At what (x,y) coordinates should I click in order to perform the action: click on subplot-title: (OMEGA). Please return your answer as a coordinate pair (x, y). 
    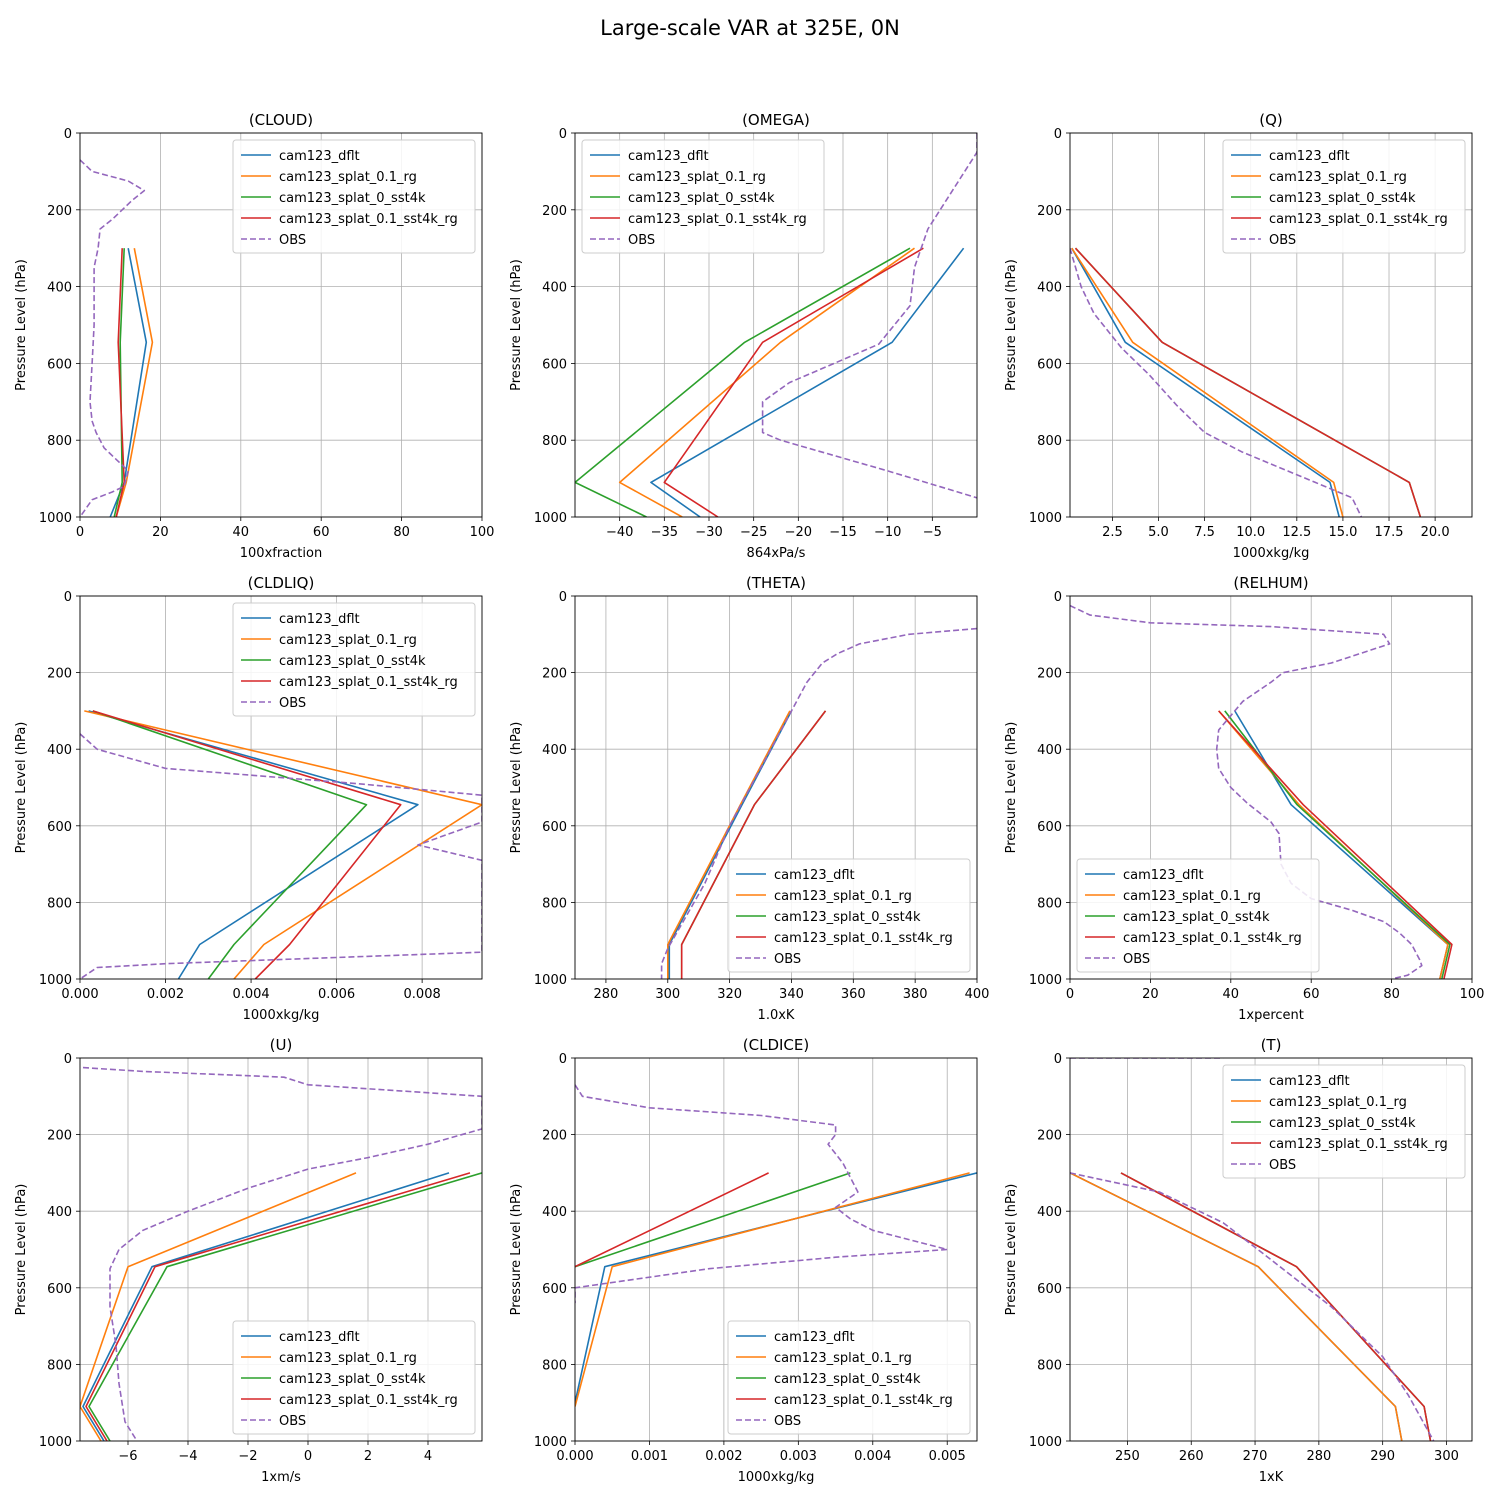
    Looking at the image, I should click on (776, 120).